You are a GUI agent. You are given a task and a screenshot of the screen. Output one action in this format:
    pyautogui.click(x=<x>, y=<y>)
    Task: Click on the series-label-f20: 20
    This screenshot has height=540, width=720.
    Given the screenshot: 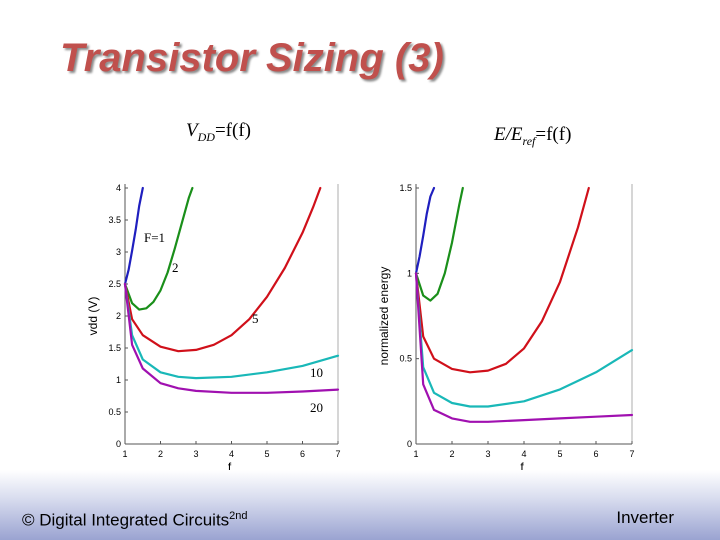 What is the action you would take?
    pyautogui.click(x=316, y=407)
    